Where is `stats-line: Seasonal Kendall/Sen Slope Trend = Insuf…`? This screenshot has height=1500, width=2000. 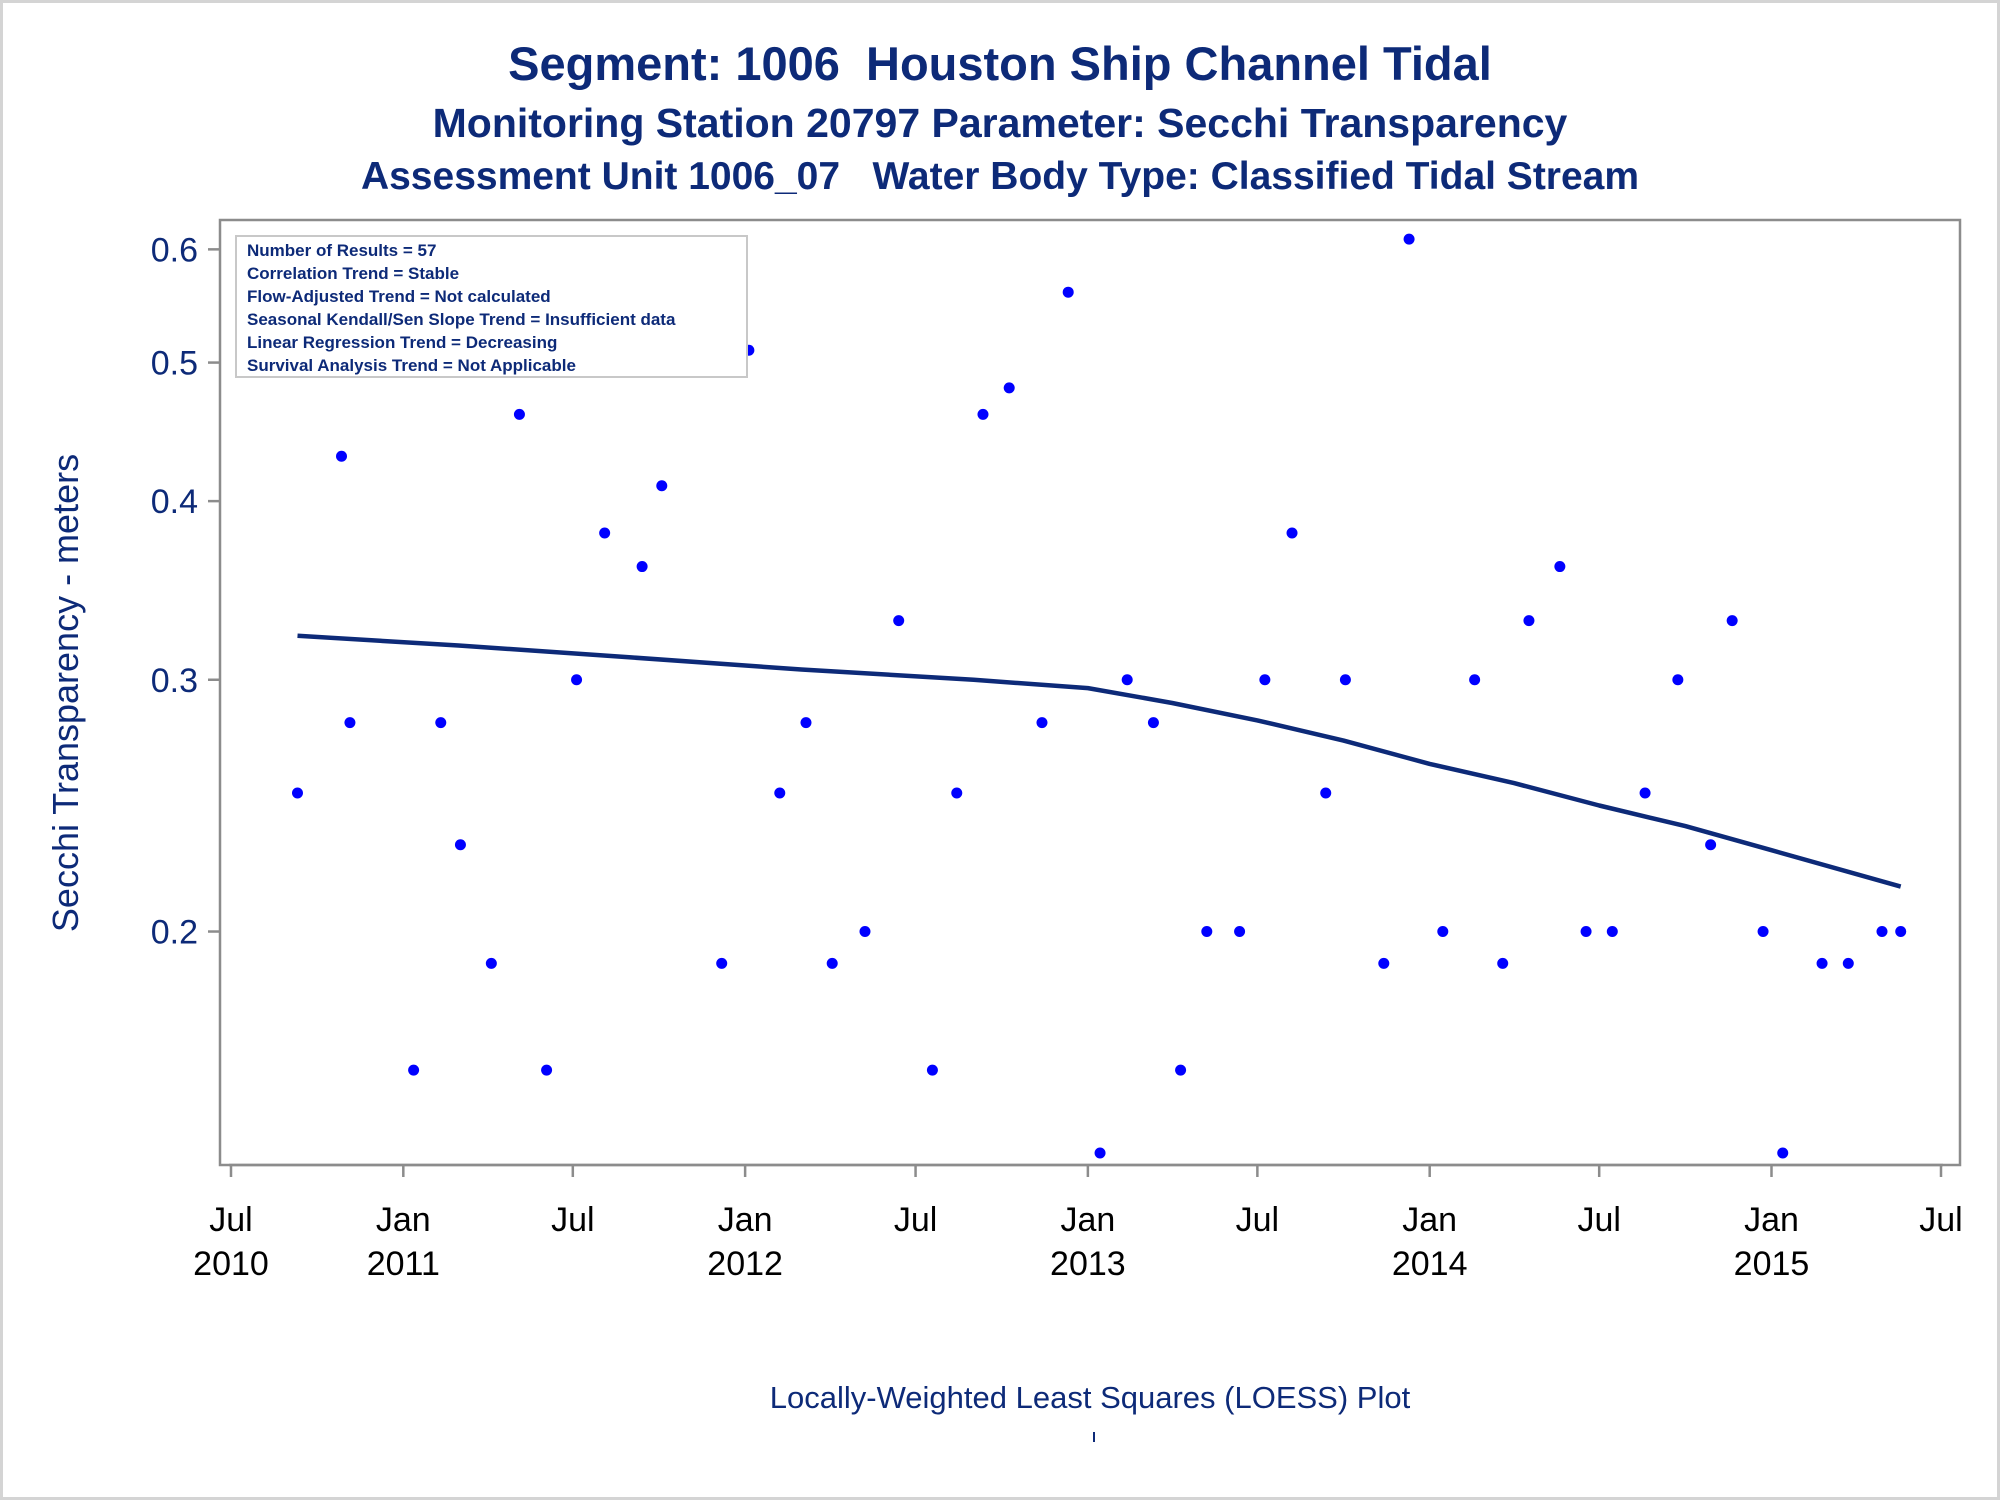
stats-line: Seasonal Kendall/Sen Slope Trend = Insuf… is located at coordinates (461, 319).